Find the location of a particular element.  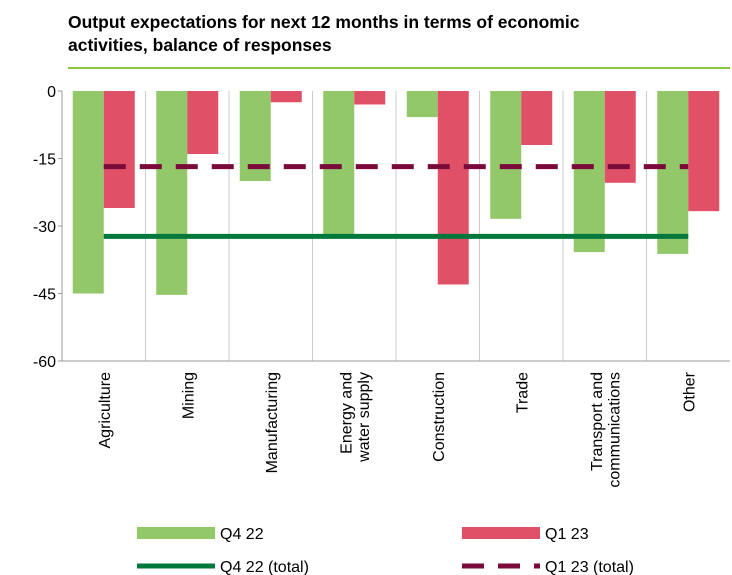

x-tick-label: Manufacturing is located at coordinates (272, 422).